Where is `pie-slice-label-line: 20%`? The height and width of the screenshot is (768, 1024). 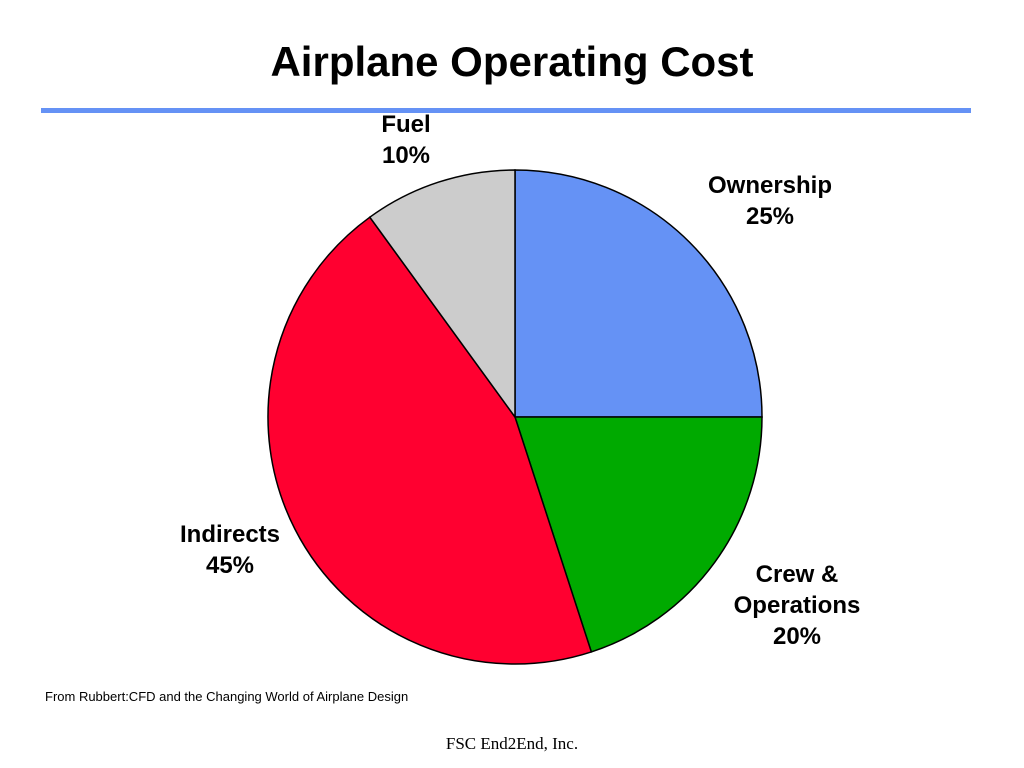
pie-slice-label-line: 20% is located at coordinates (797, 636).